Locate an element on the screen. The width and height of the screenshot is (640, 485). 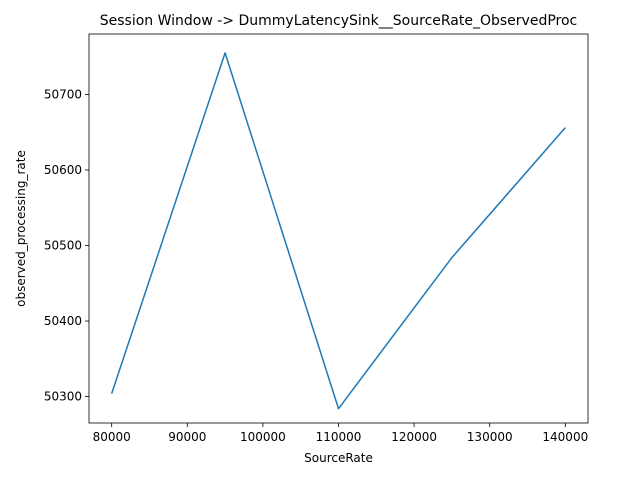
y-axis-label: observed_processing_rate is located at coordinates (21, 228).